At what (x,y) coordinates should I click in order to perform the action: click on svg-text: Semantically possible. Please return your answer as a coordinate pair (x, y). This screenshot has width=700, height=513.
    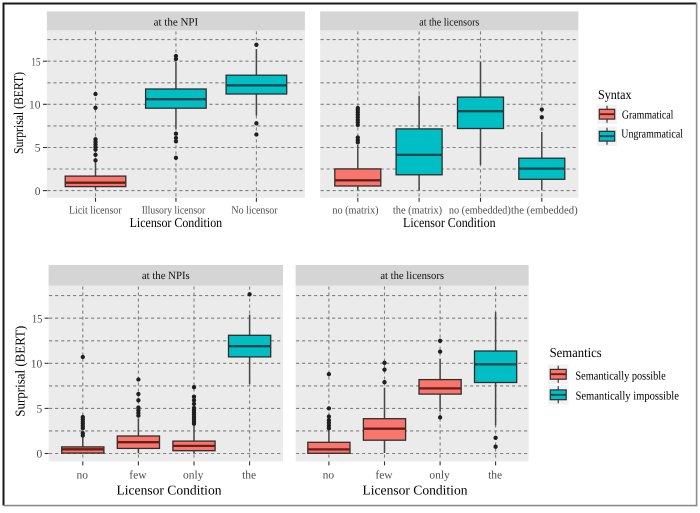
    Looking at the image, I should click on (620, 375).